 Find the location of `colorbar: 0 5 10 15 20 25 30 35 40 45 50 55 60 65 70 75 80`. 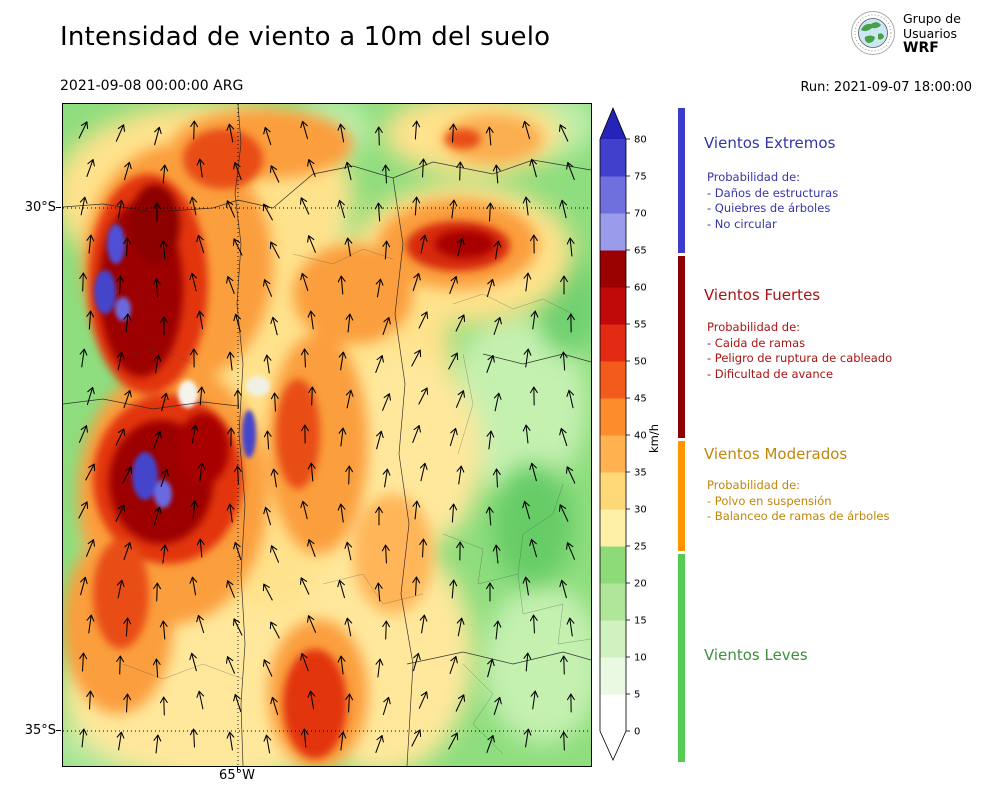

colorbar: 0 5 10 15 20 25 30 35 40 45 50 55 60 65 70 75 80 is located at coordinates (623, 433).